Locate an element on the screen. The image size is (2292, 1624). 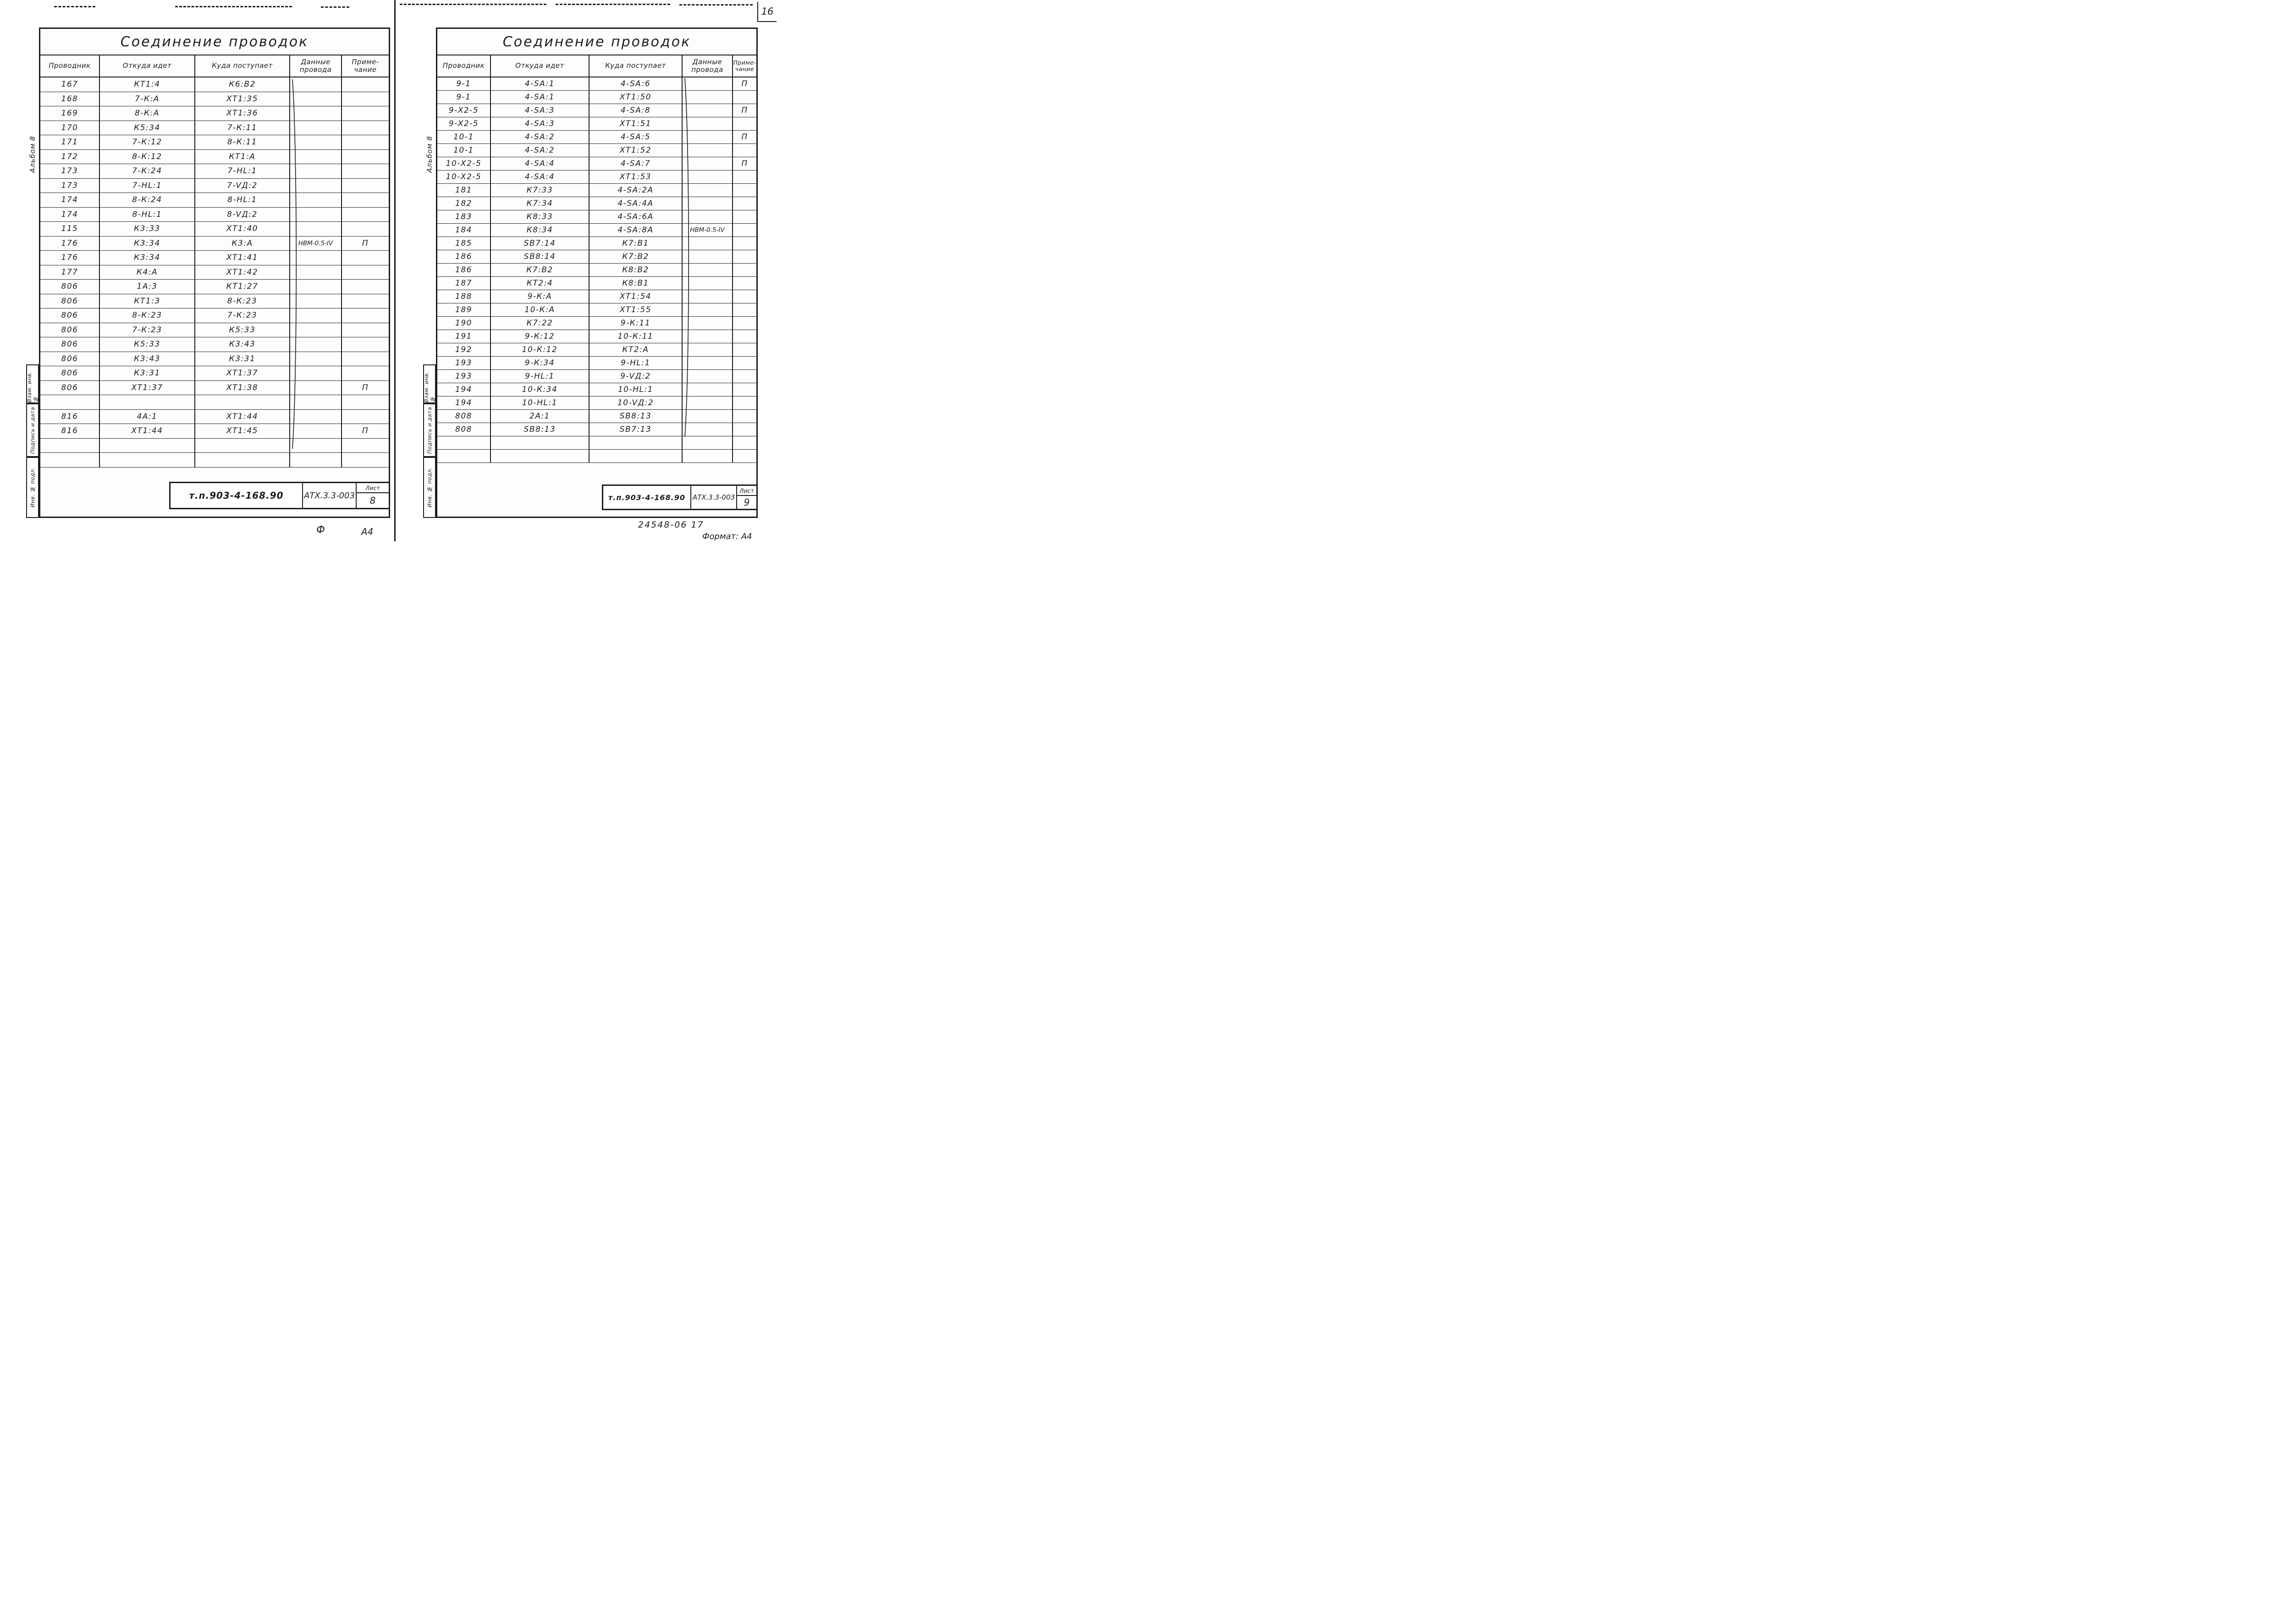
sheet-label: Лист is located at coordinates (746, 491).